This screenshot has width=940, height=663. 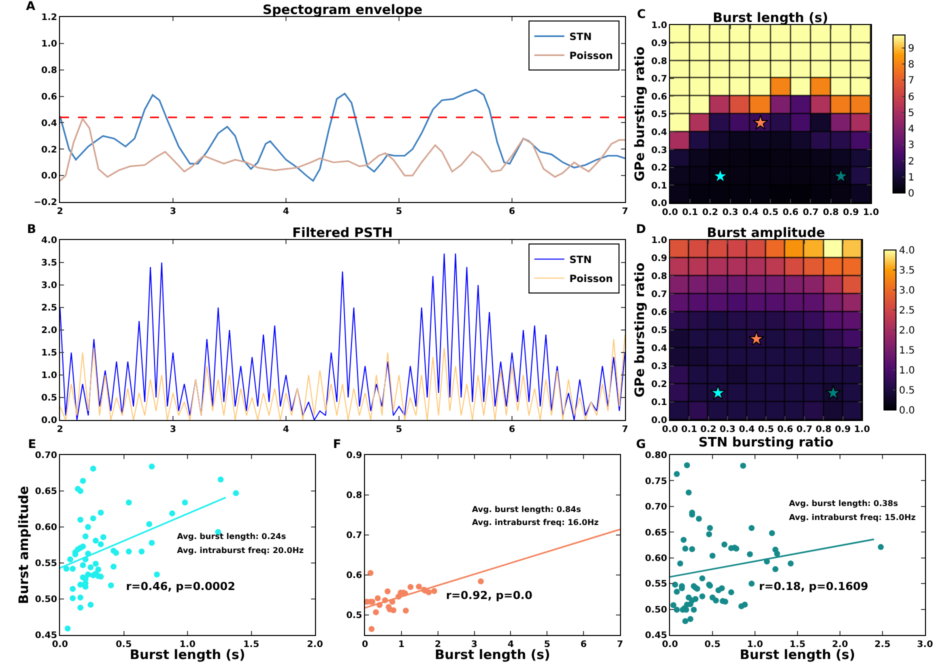 I want to click on chart-title: Filtered PSTH, so click(x=342, y=233).